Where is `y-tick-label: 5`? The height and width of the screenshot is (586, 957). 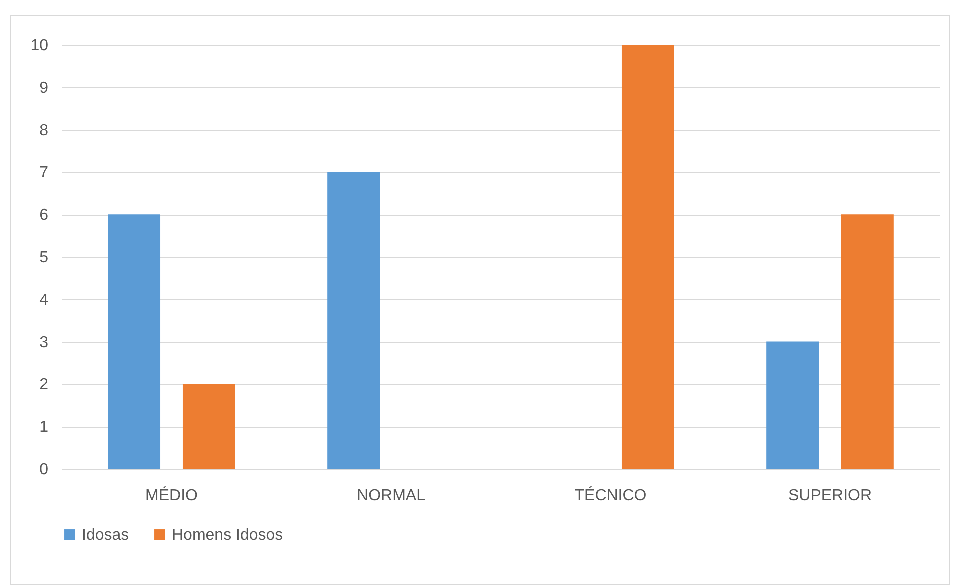
y-tick-label: 5 is located at coordinates (44, 258).